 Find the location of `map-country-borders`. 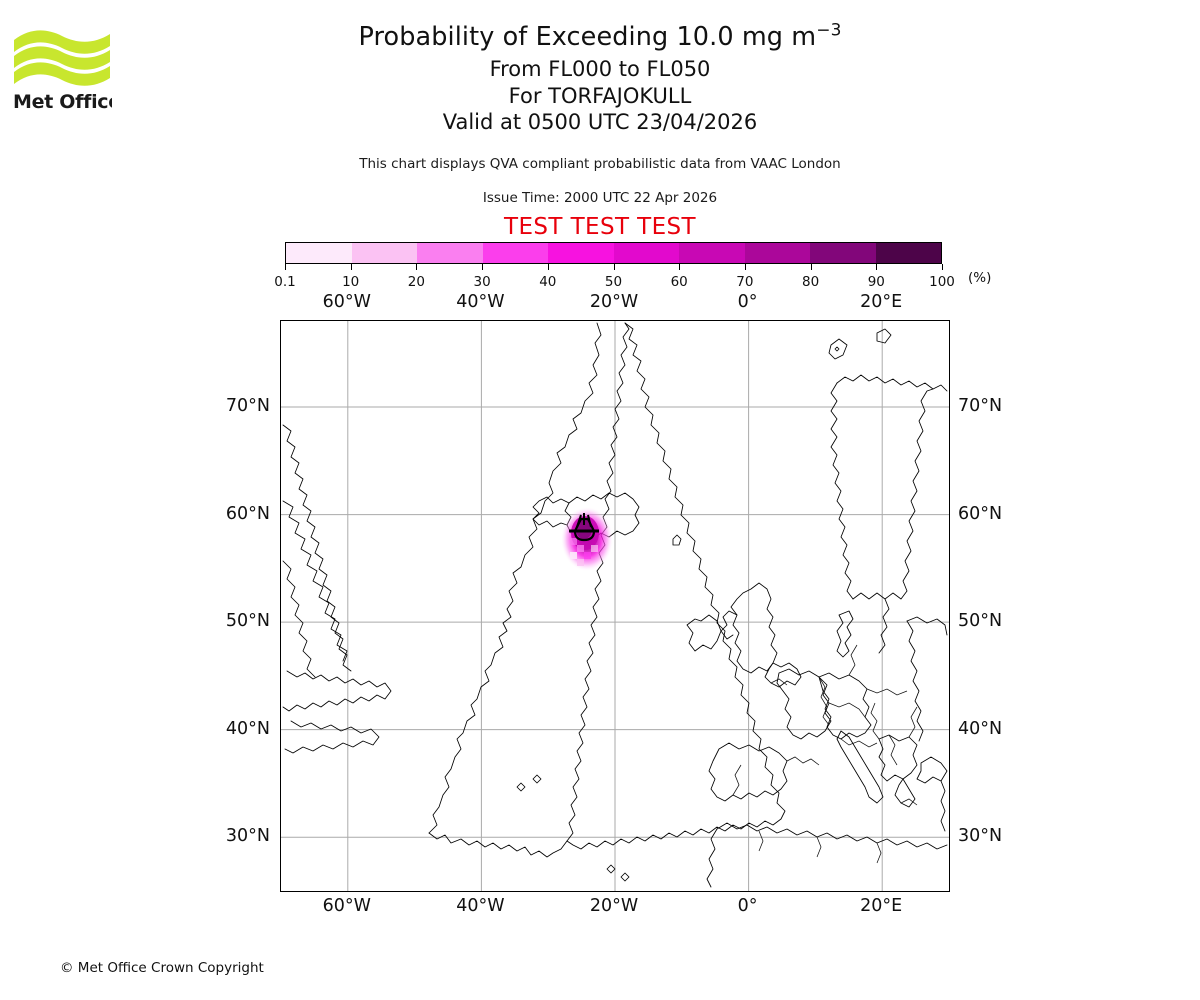

map-country-borders is located at coordinates (825, 754).